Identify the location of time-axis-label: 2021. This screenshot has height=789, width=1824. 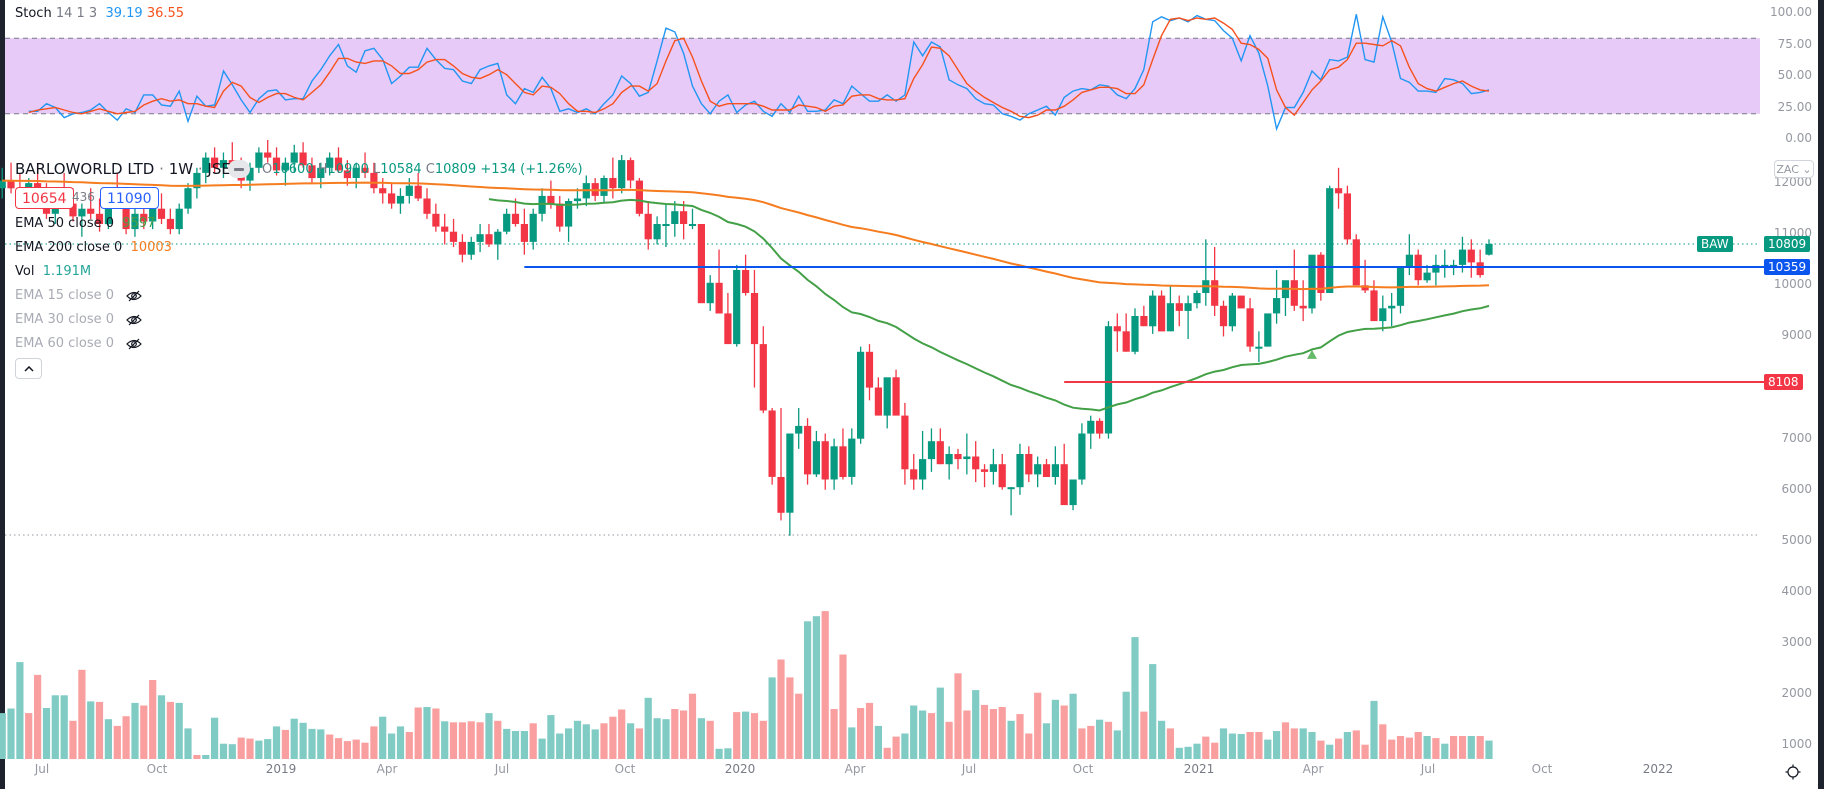
(1199, 769).